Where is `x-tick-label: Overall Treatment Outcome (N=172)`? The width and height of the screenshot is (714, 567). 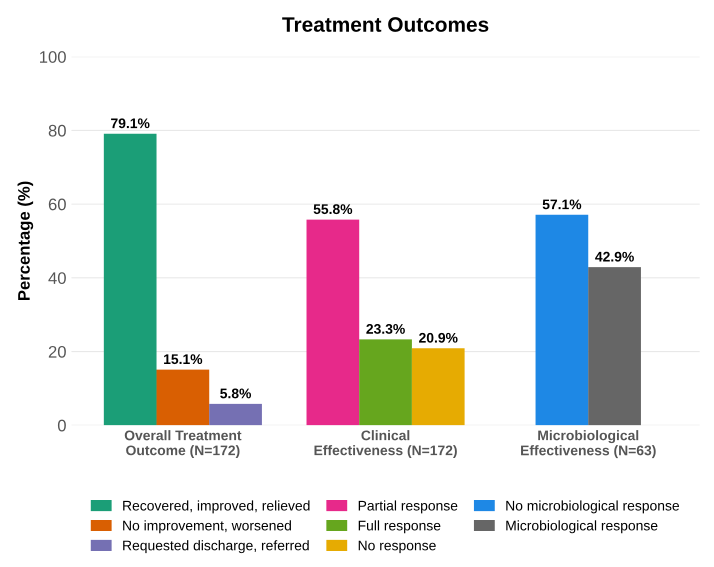 x-tick-label: Overall Treatment Outcome (N=172) is located at coordinates (183, 444).